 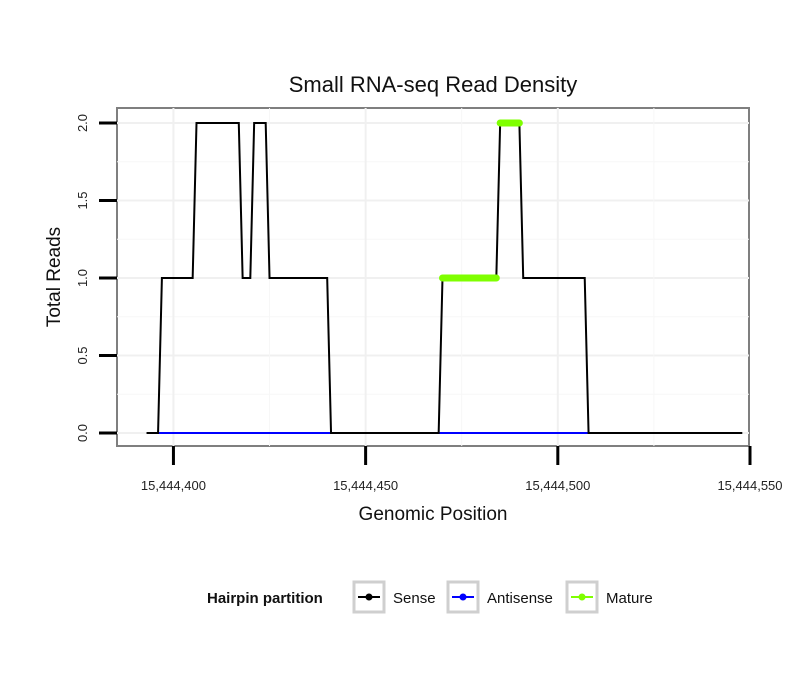 I want to click on legend-label-sense: Sense, so click(x=414, y=598).